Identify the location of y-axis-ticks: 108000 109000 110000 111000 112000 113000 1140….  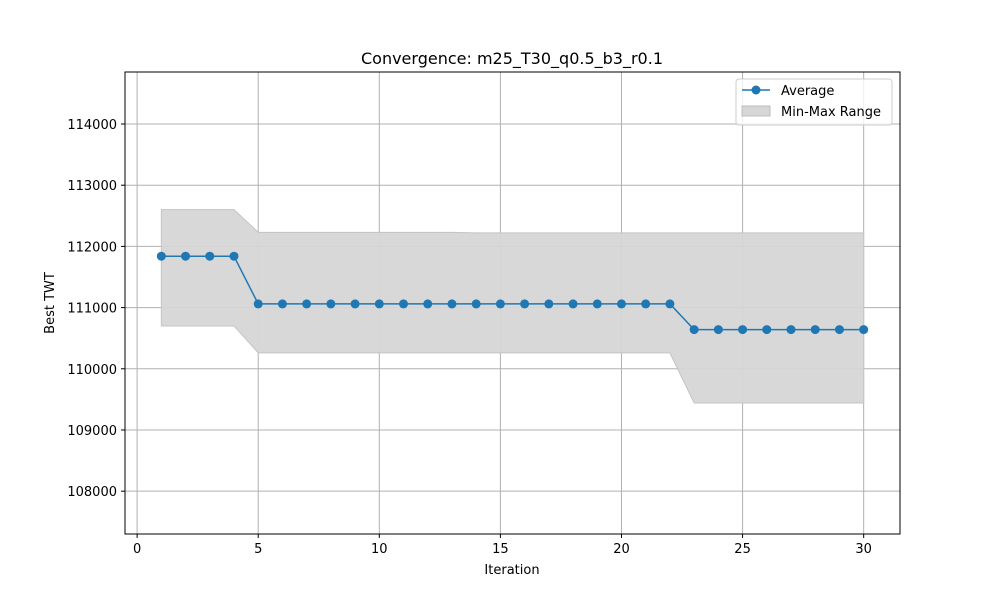
(96, 309).